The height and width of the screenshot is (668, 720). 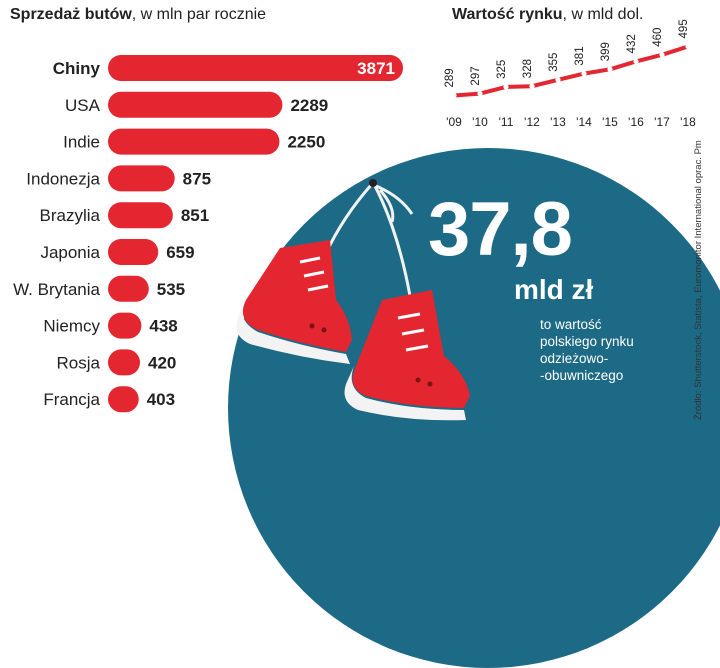 What do you see at coordinates (376, 68) in the screenshot?
I see `value-label: 3871` at bounding box center [376, 68].